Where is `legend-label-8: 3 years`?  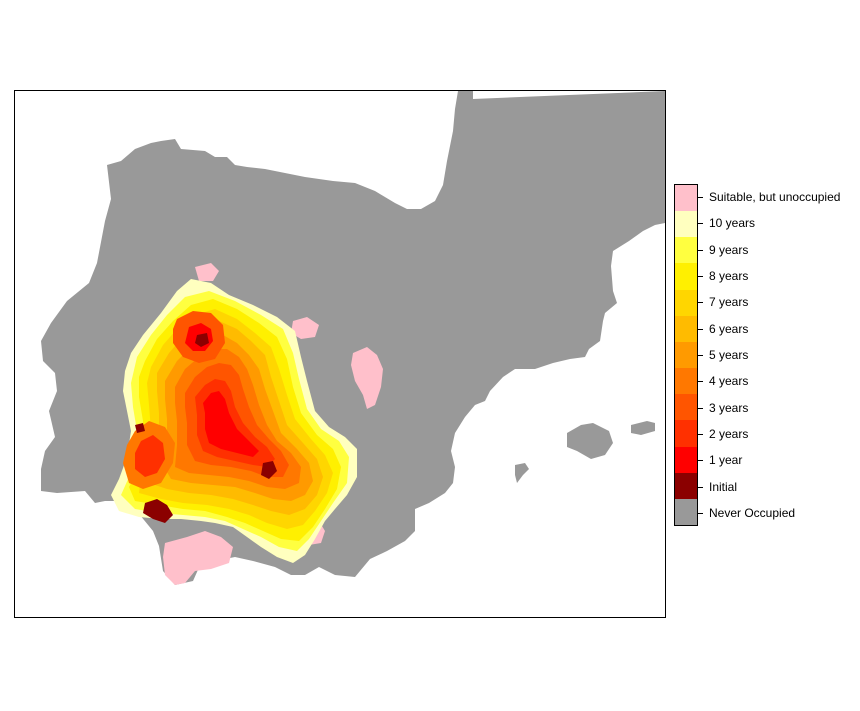
legend-label-8: 3 years is located at coordinates (729, 408).